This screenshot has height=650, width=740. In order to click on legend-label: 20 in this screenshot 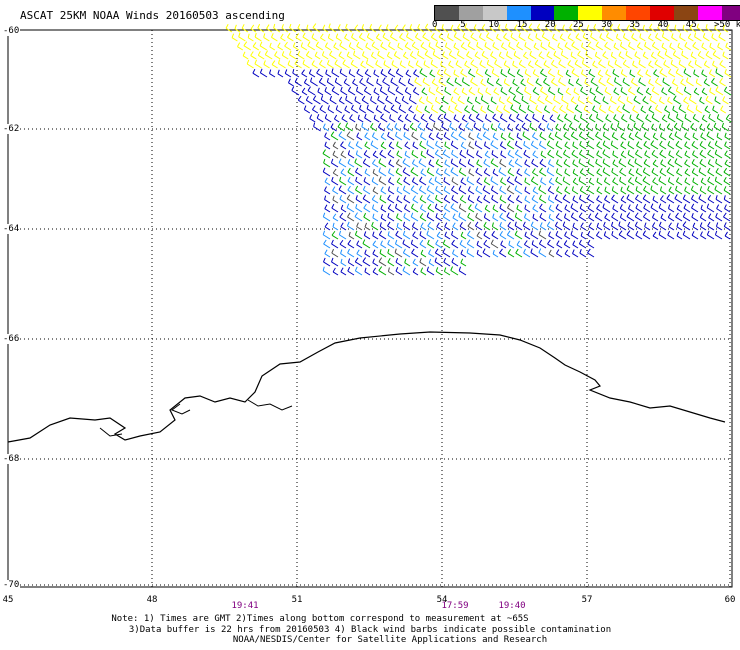, I will do `click(550, 25)`.